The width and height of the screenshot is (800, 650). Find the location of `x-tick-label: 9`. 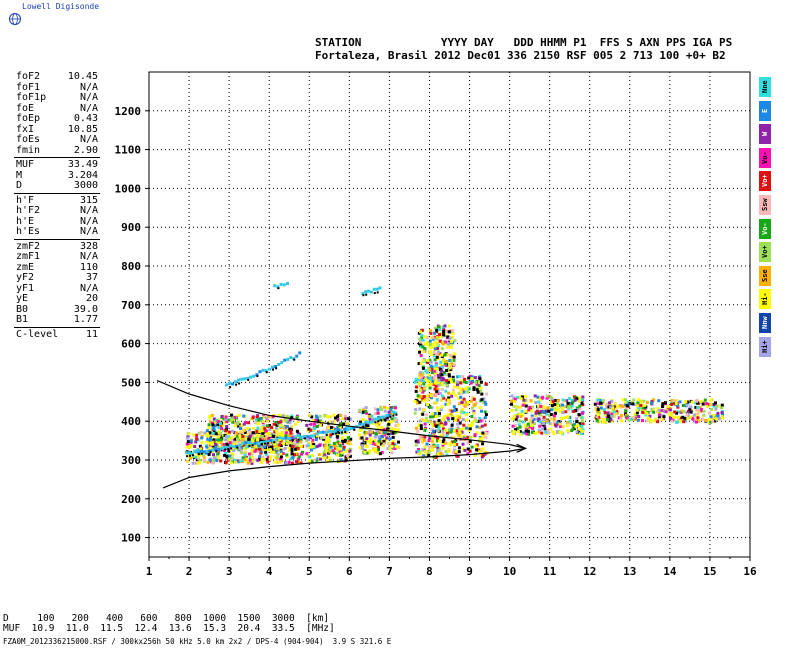

x-tick-label: 9 is located at coordinates (469, 571).